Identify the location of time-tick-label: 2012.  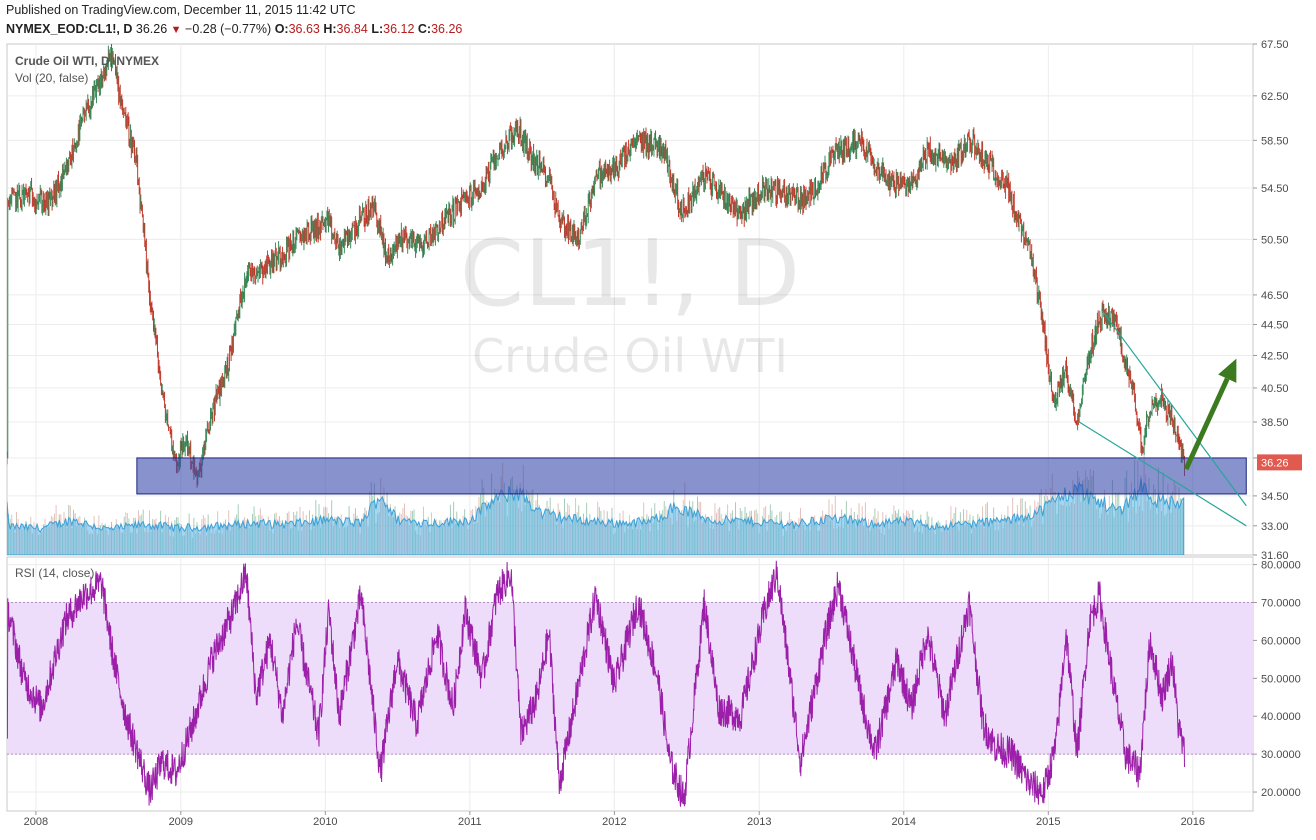
(614, 822).